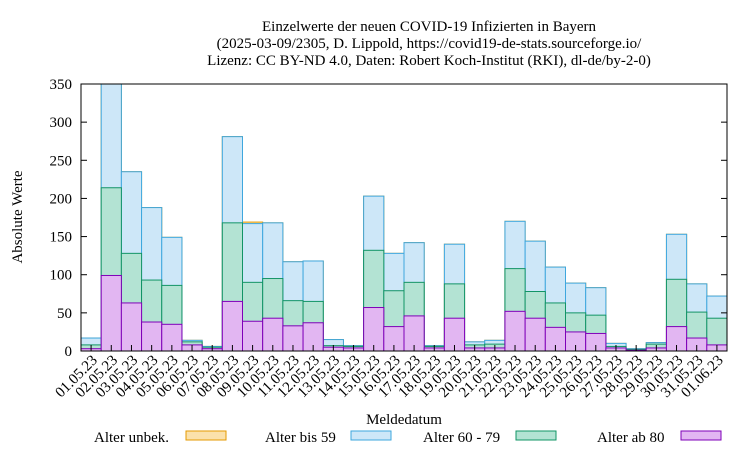 This screenshot has height=450, width=750. Describe the element at coordinates (374, 329) in the screenshot. I see `bar-alter-ab-80-15.05.23` at that location.